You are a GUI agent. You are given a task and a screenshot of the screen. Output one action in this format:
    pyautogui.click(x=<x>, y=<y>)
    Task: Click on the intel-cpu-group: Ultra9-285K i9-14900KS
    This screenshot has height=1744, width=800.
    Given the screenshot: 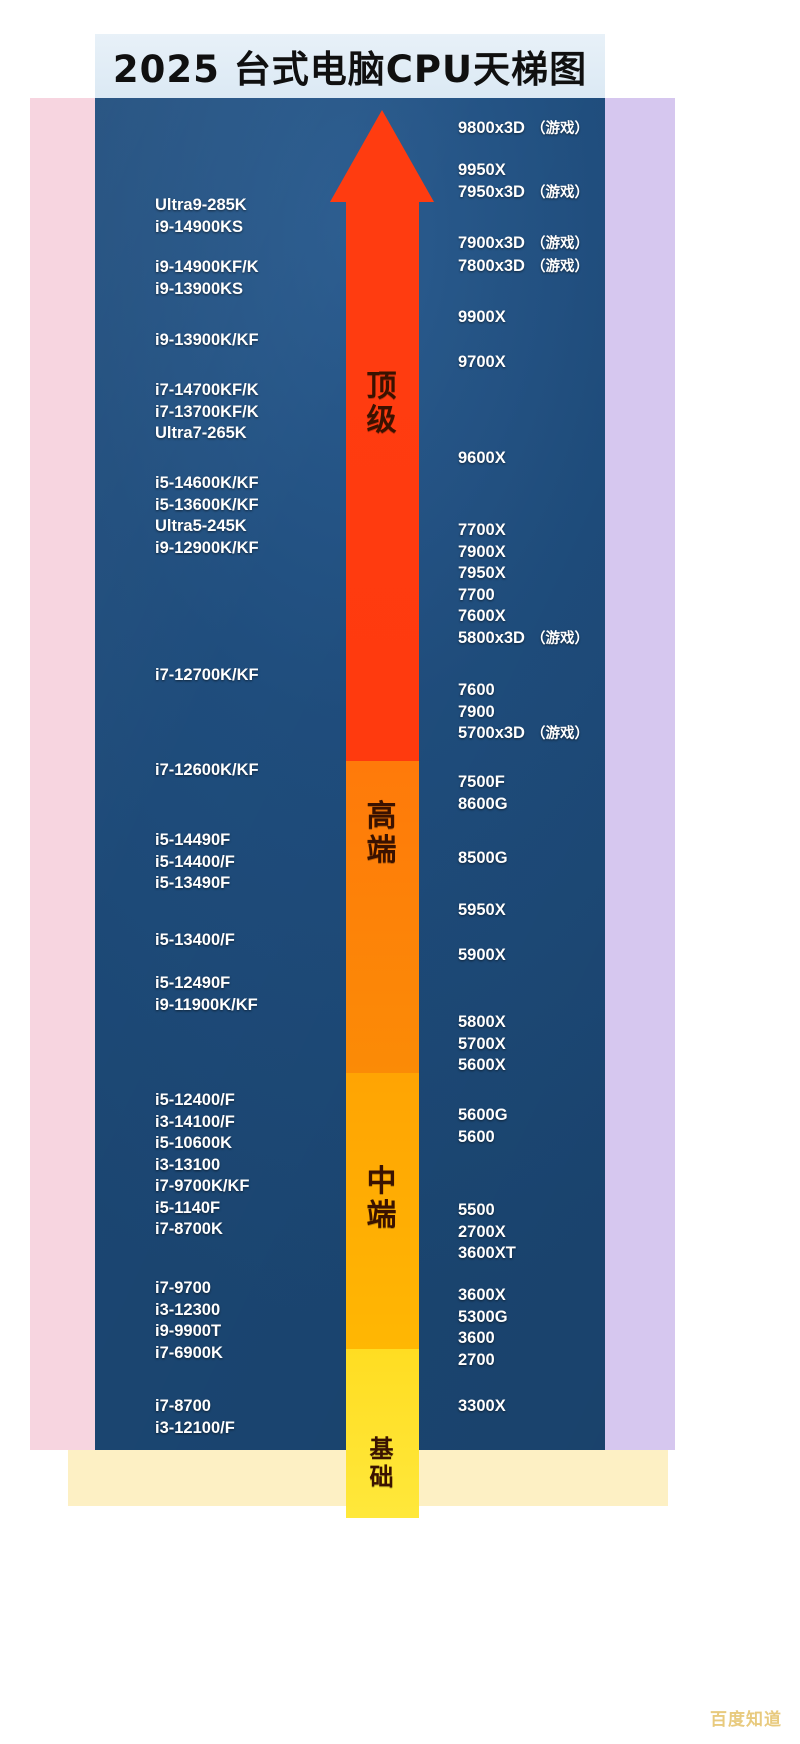 What is the action you would take?
    pyautogui.click(x=201, y=216)
    